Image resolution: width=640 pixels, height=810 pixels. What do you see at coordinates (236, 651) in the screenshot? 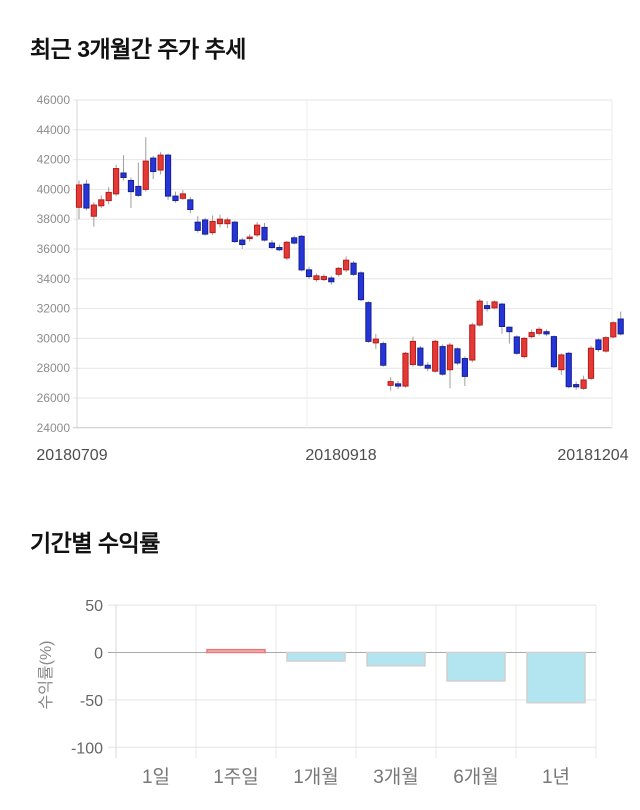
I see `return-bar-1주일` at bounding box center [236, 651].